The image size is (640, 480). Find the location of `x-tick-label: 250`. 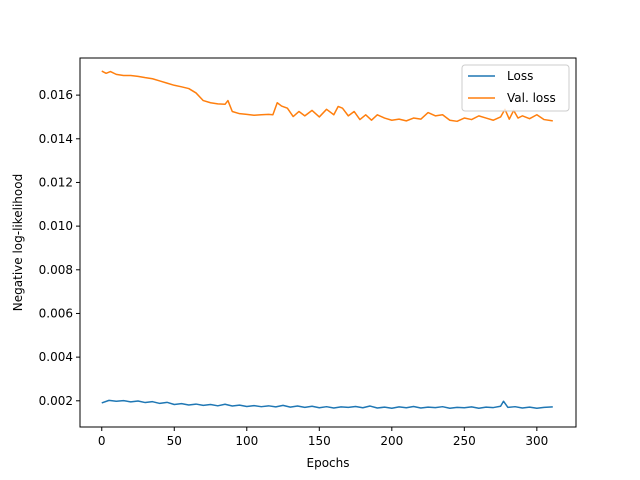

x-tick-label: 250 is located at coordinates (464, 441).